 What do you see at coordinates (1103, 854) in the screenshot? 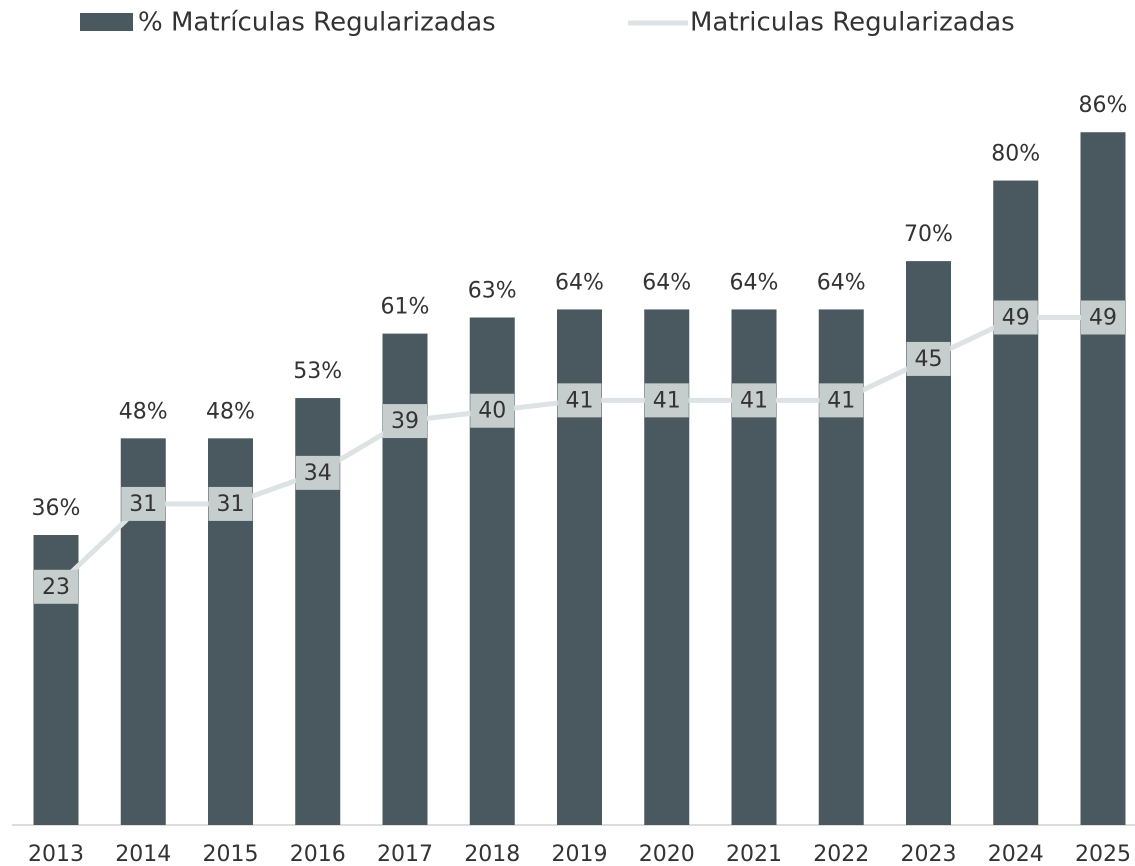
I see `x-tick-label: 2025` at bounding box center [1103, 854].